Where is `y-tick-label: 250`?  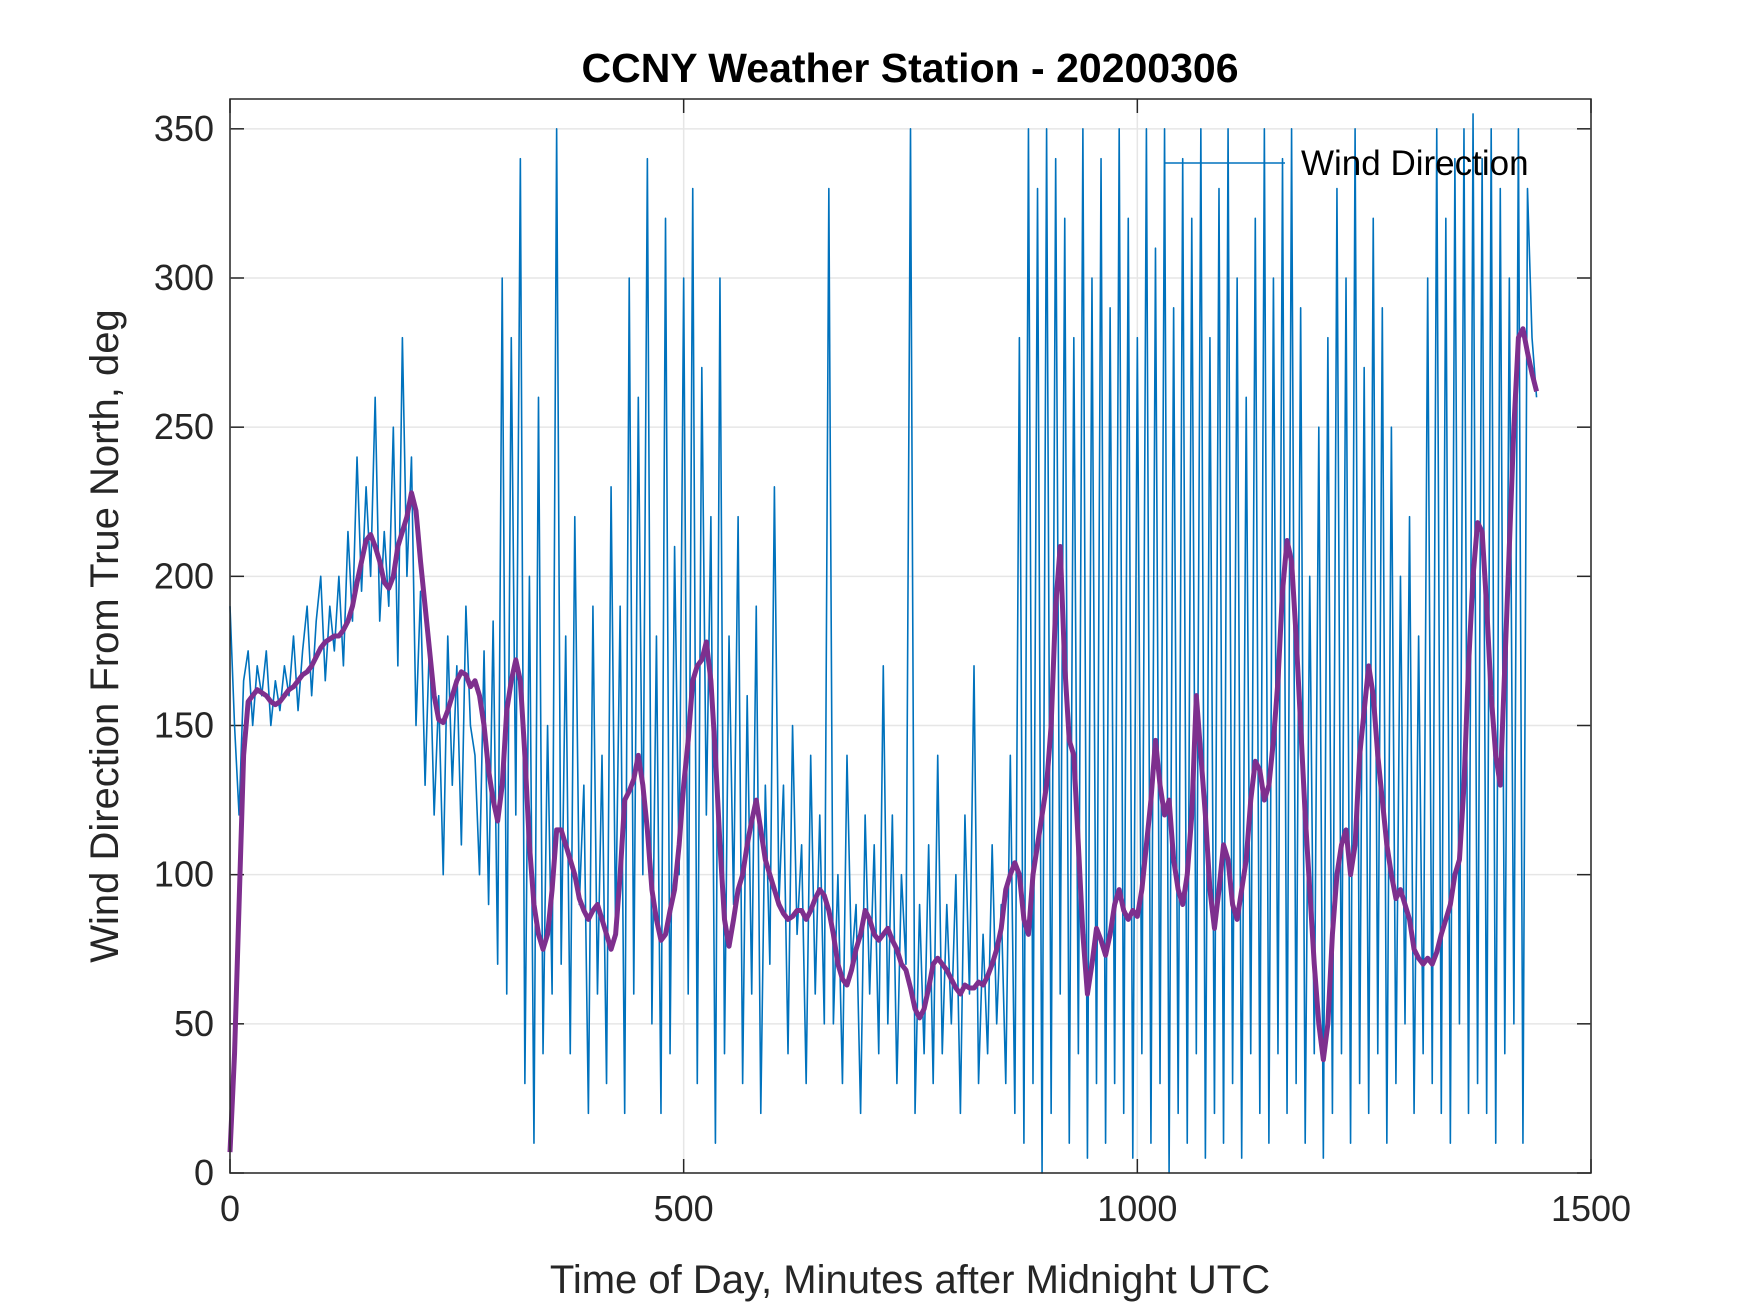 y-tick-label: 250 is located at coordinates (184, 426).